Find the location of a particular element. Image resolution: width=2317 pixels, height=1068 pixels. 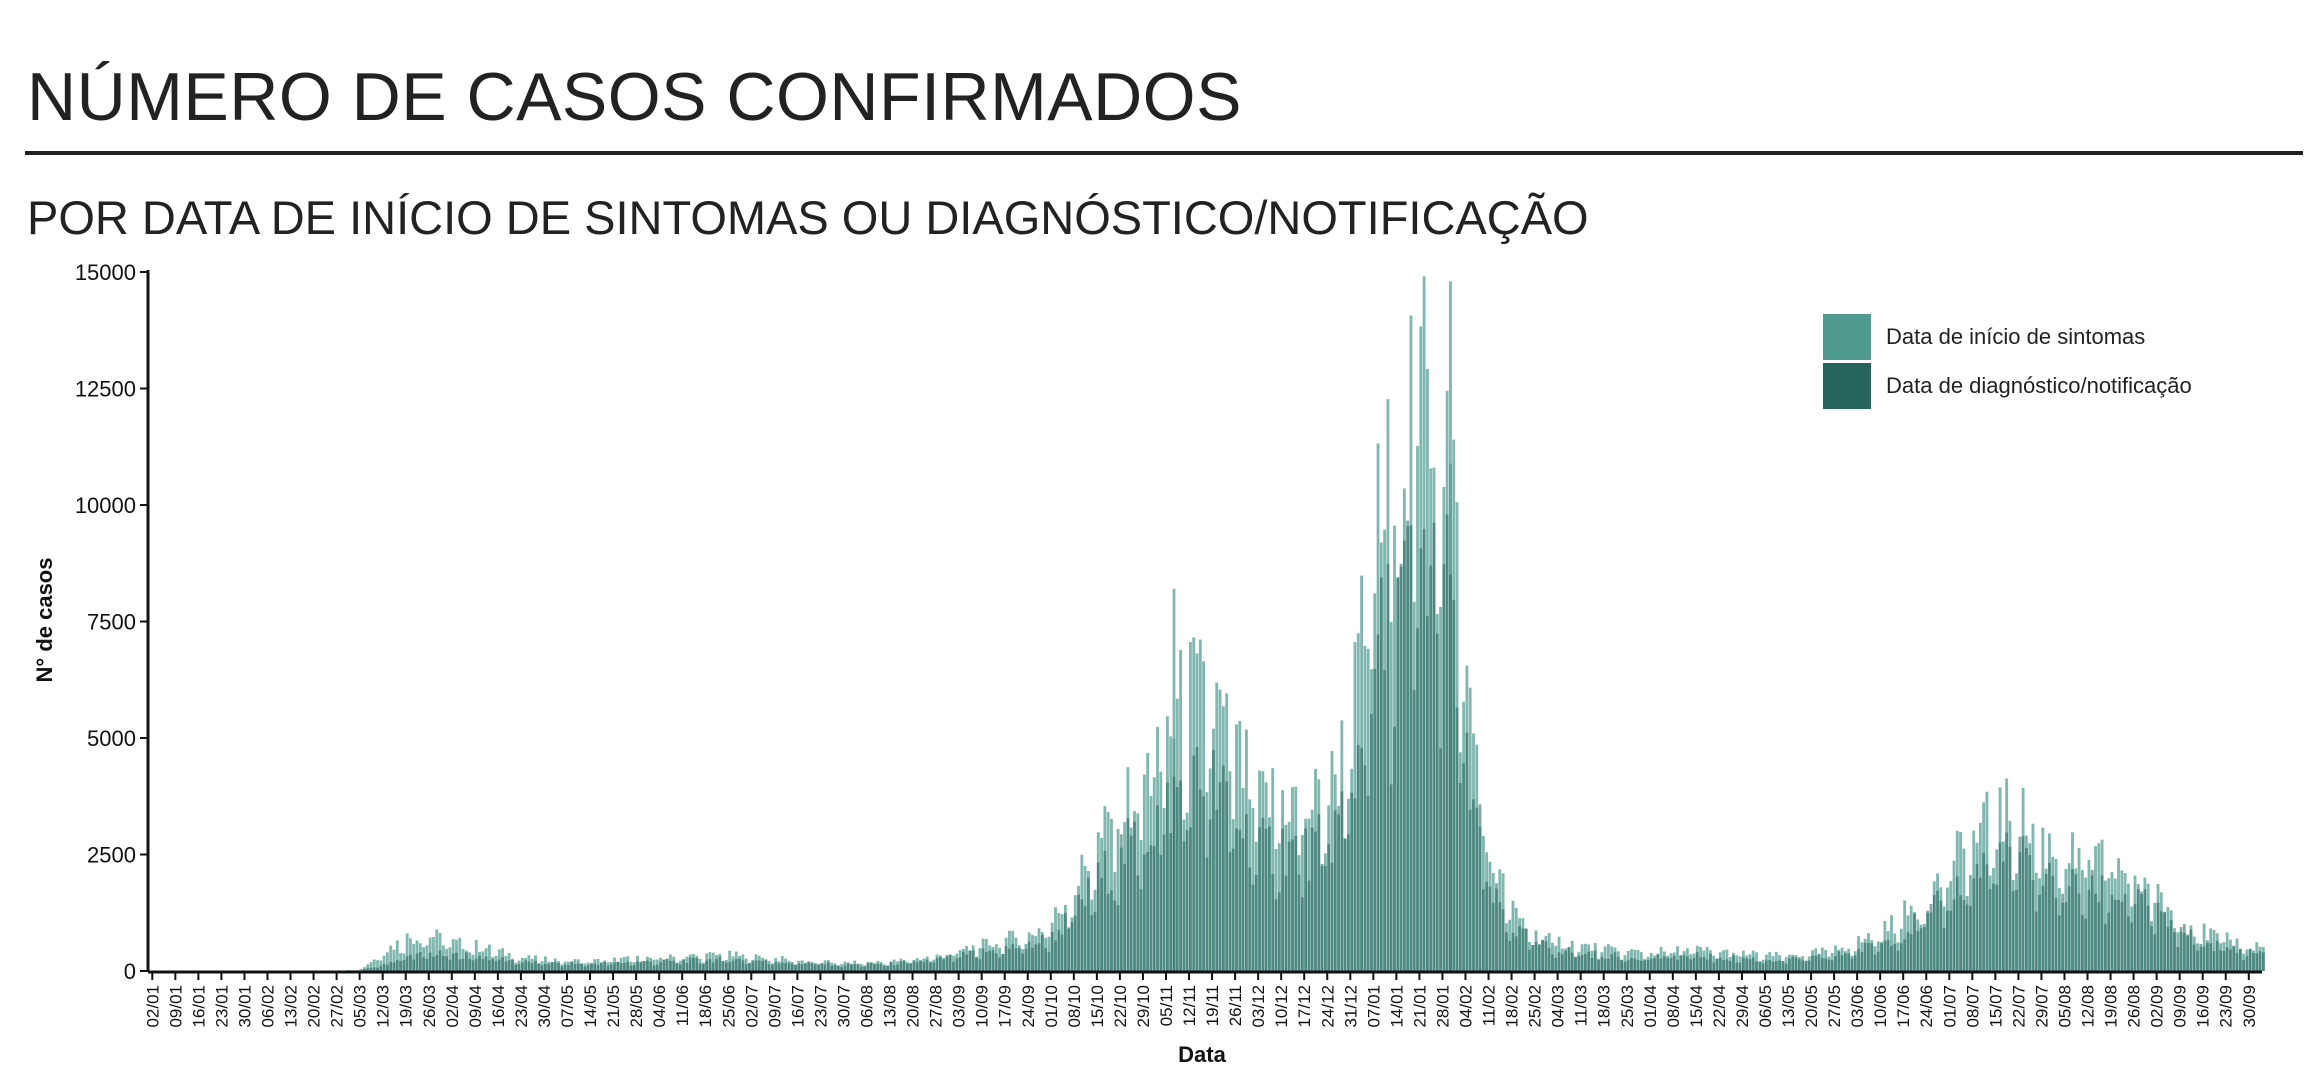

x-tick-label: 29/07 is located at coordinates (2041, 1006).